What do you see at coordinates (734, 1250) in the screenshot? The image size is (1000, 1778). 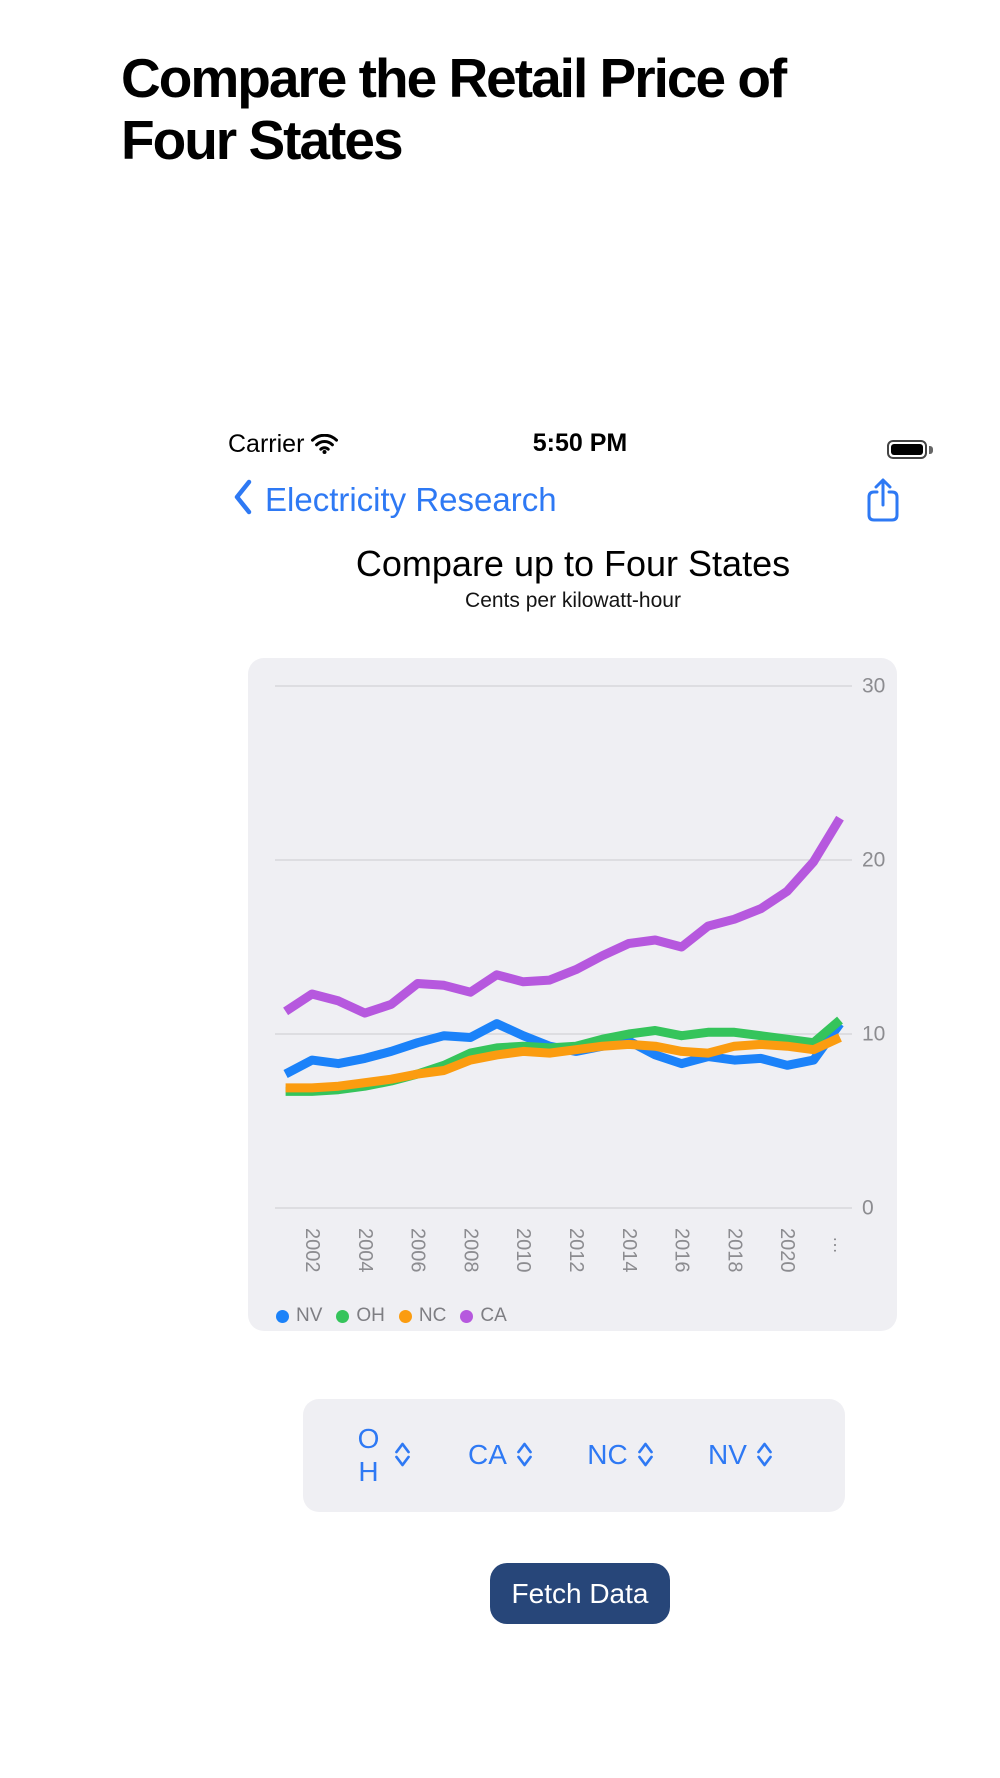 I see `x-axis-label-2018: 2018` at bounding box center [734, 1250].